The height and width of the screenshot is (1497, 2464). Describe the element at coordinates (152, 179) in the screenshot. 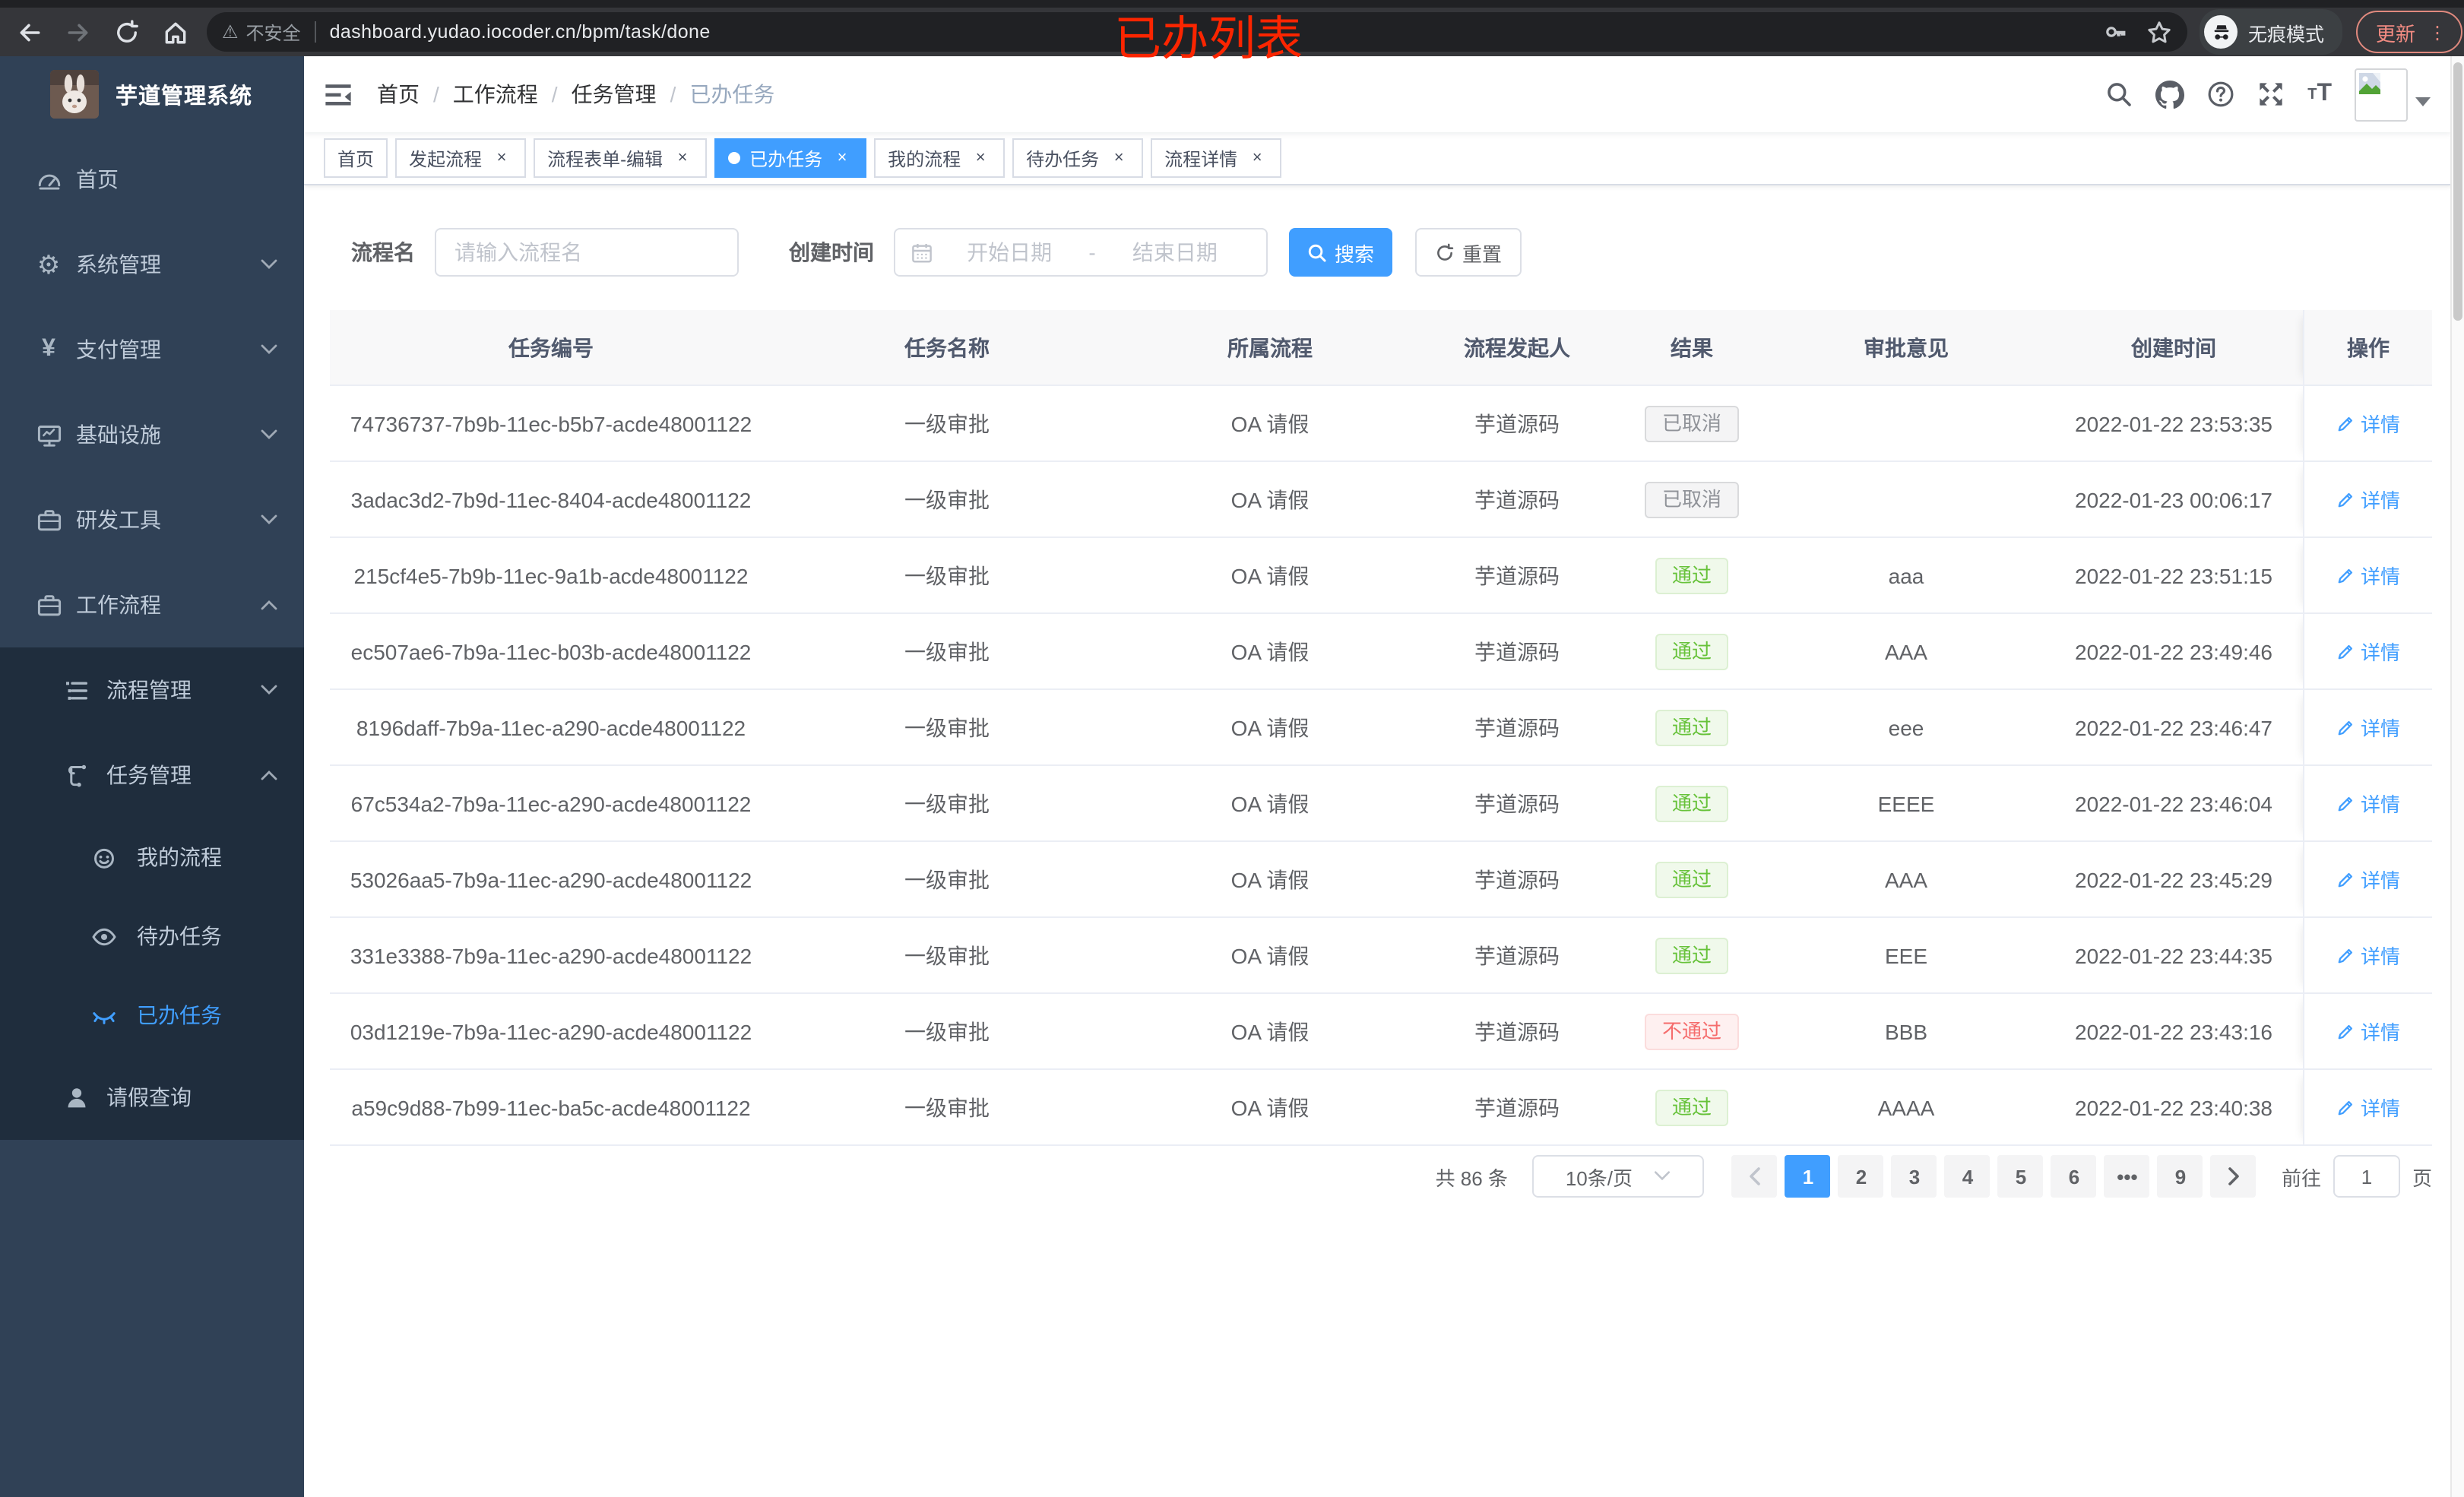

I see `sidebar-item-首页: 首页` at that location.